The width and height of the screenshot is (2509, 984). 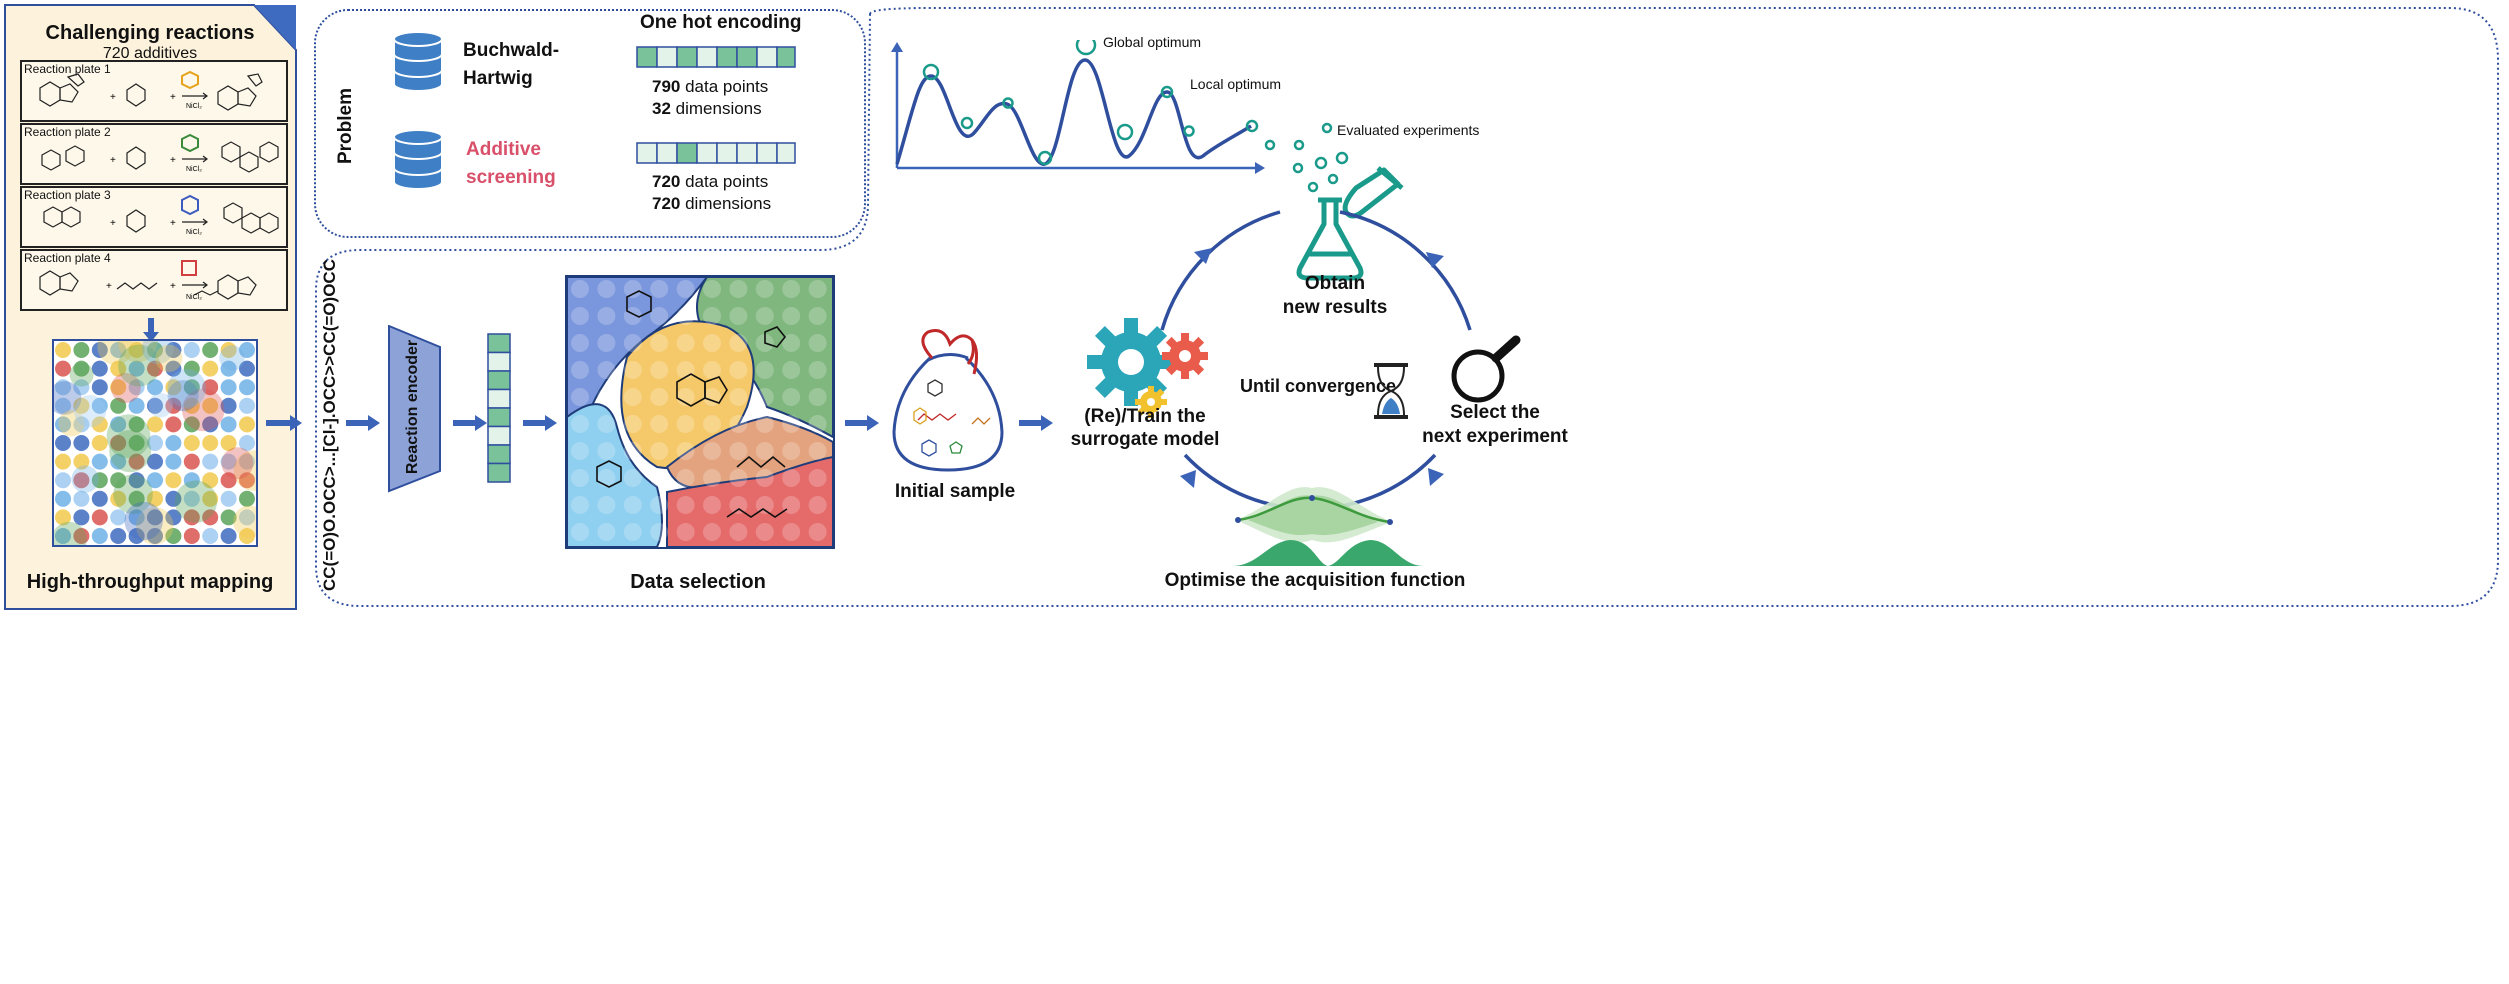 What do you see at coordinates (692, 404) in the screenshot?
I see `molecule-sketches` at bounding box center [692, 404].